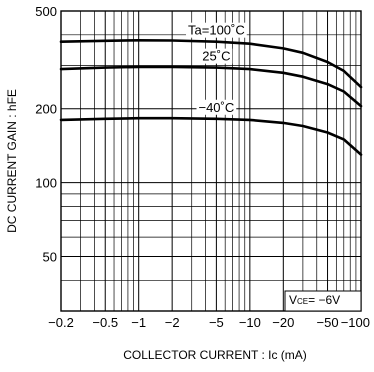 The height and width of the screenshot is (372, 374). I want to click on series-label-2: −40˚C, so click(216, 107).